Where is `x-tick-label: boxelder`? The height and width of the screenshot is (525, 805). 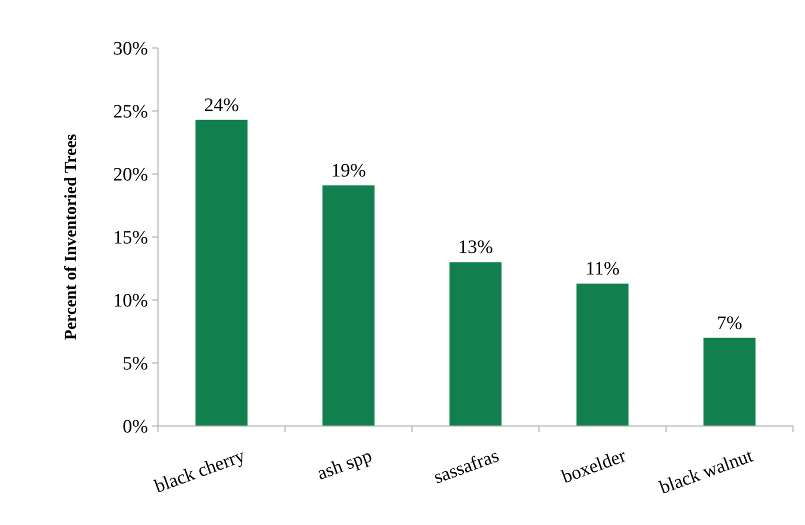 x-tick-label: boxelder is located at coordinates (594, 466).